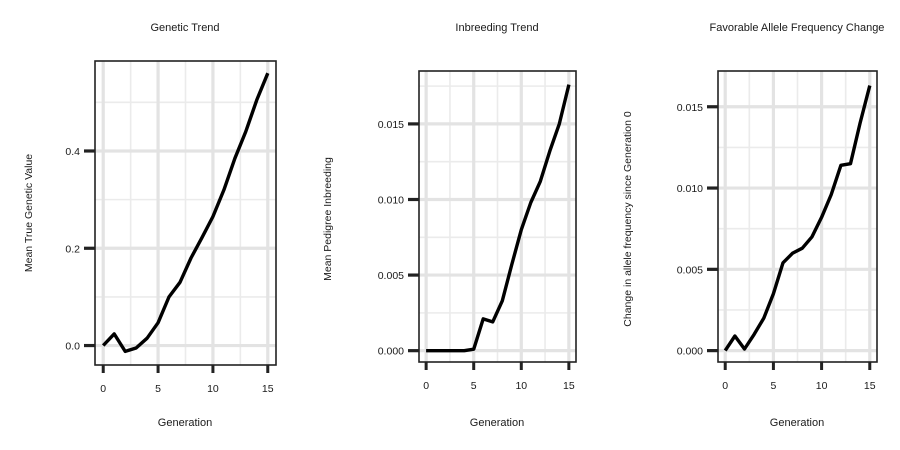  Describe the element at coordinates (29, 213) in the screenshot. I see `y-axis-label: Mean True Genetic Value` at that location.